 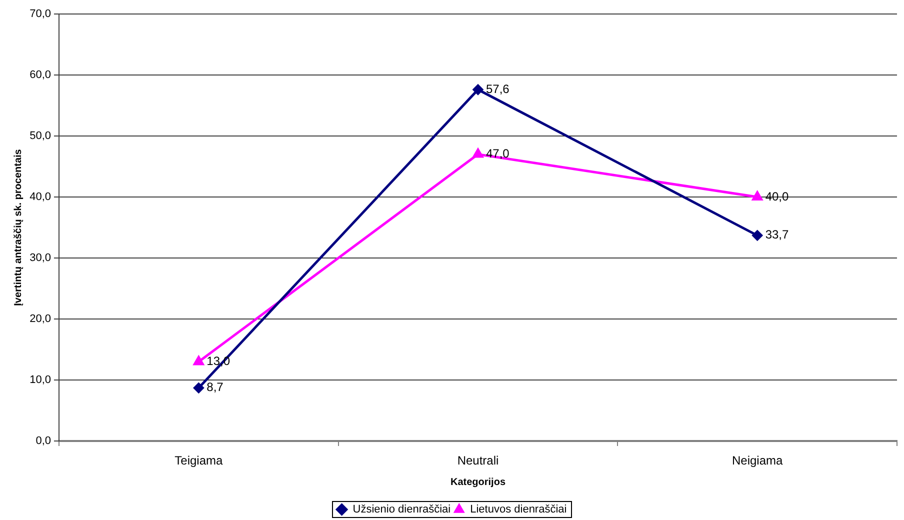 What do you see at coordinates (478, 482) in the screenshot?
I see `x-axis-title: Kategorijos` at bounding box center [478, 482].